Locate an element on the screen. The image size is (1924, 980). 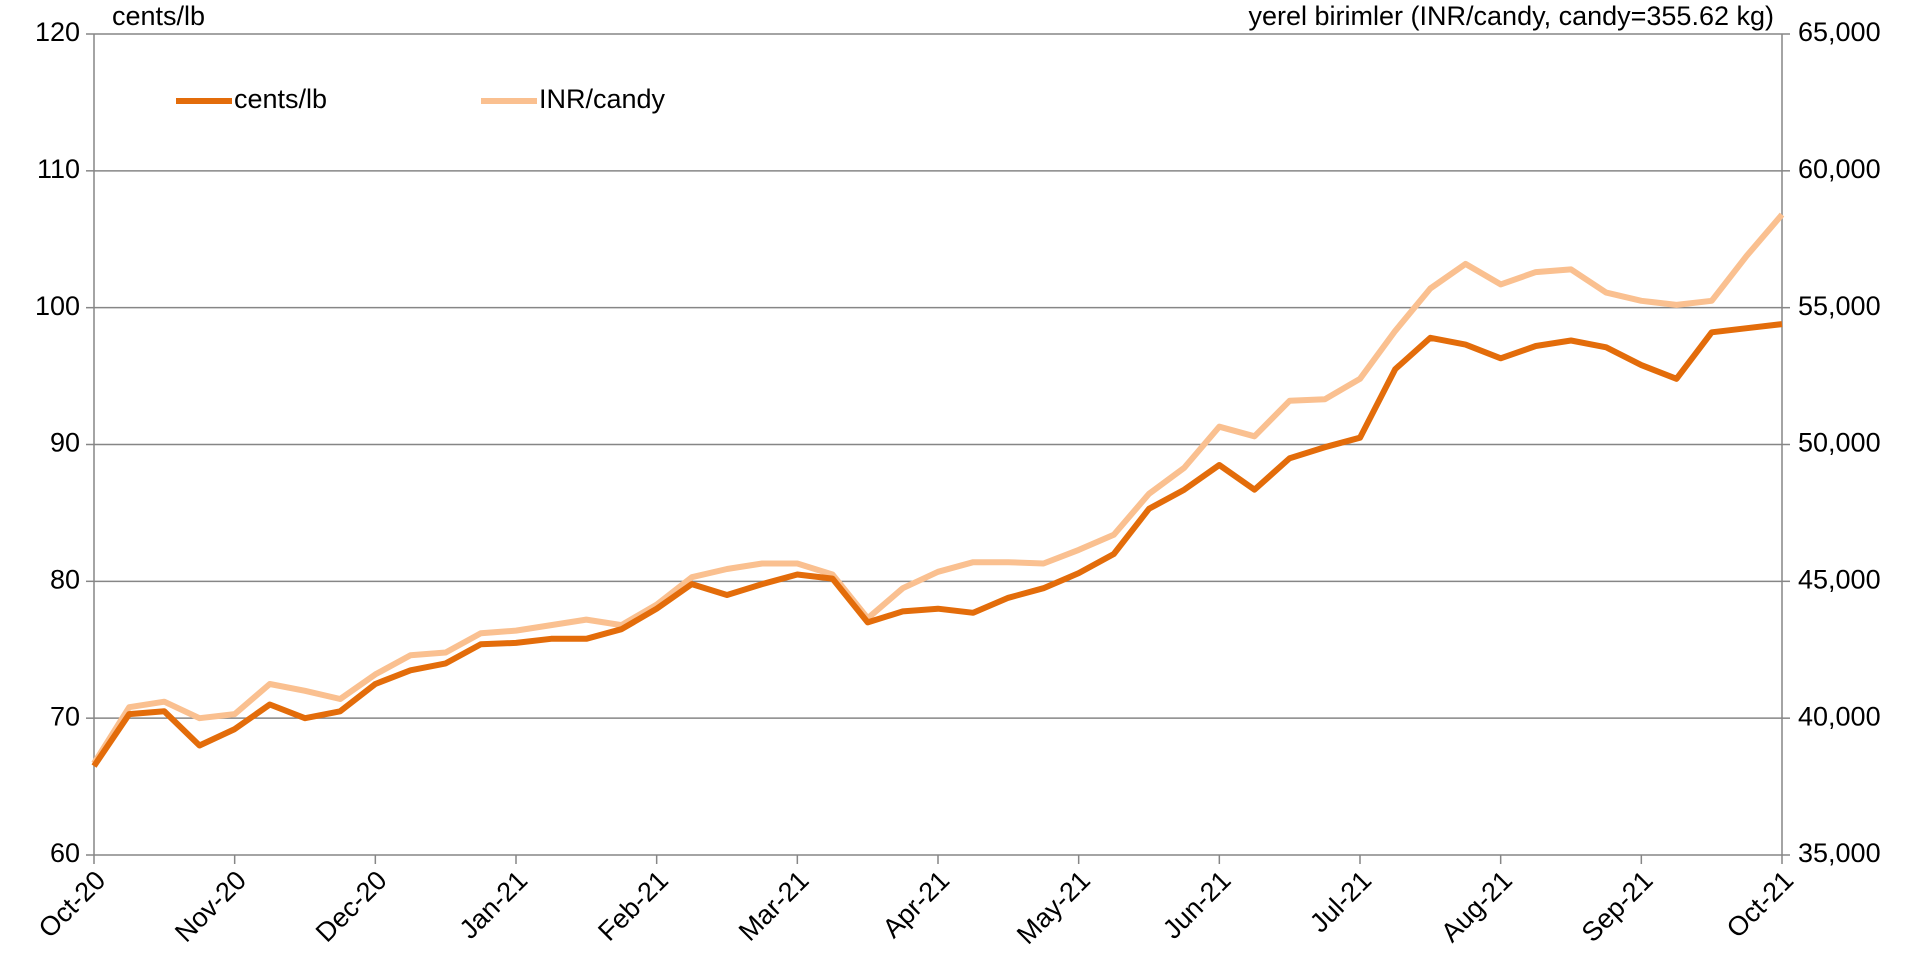
x-tick-label: Jan-21 is located at coordinates (494, 905).